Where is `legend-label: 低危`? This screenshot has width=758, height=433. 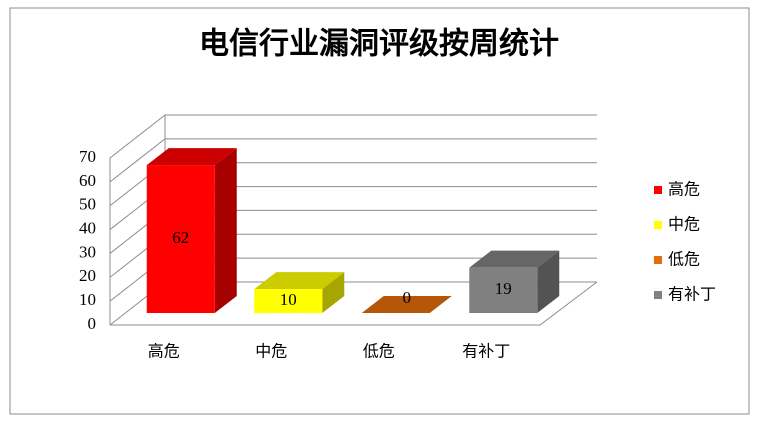 legend-label: 低危 is located at coordinates (684, 259).